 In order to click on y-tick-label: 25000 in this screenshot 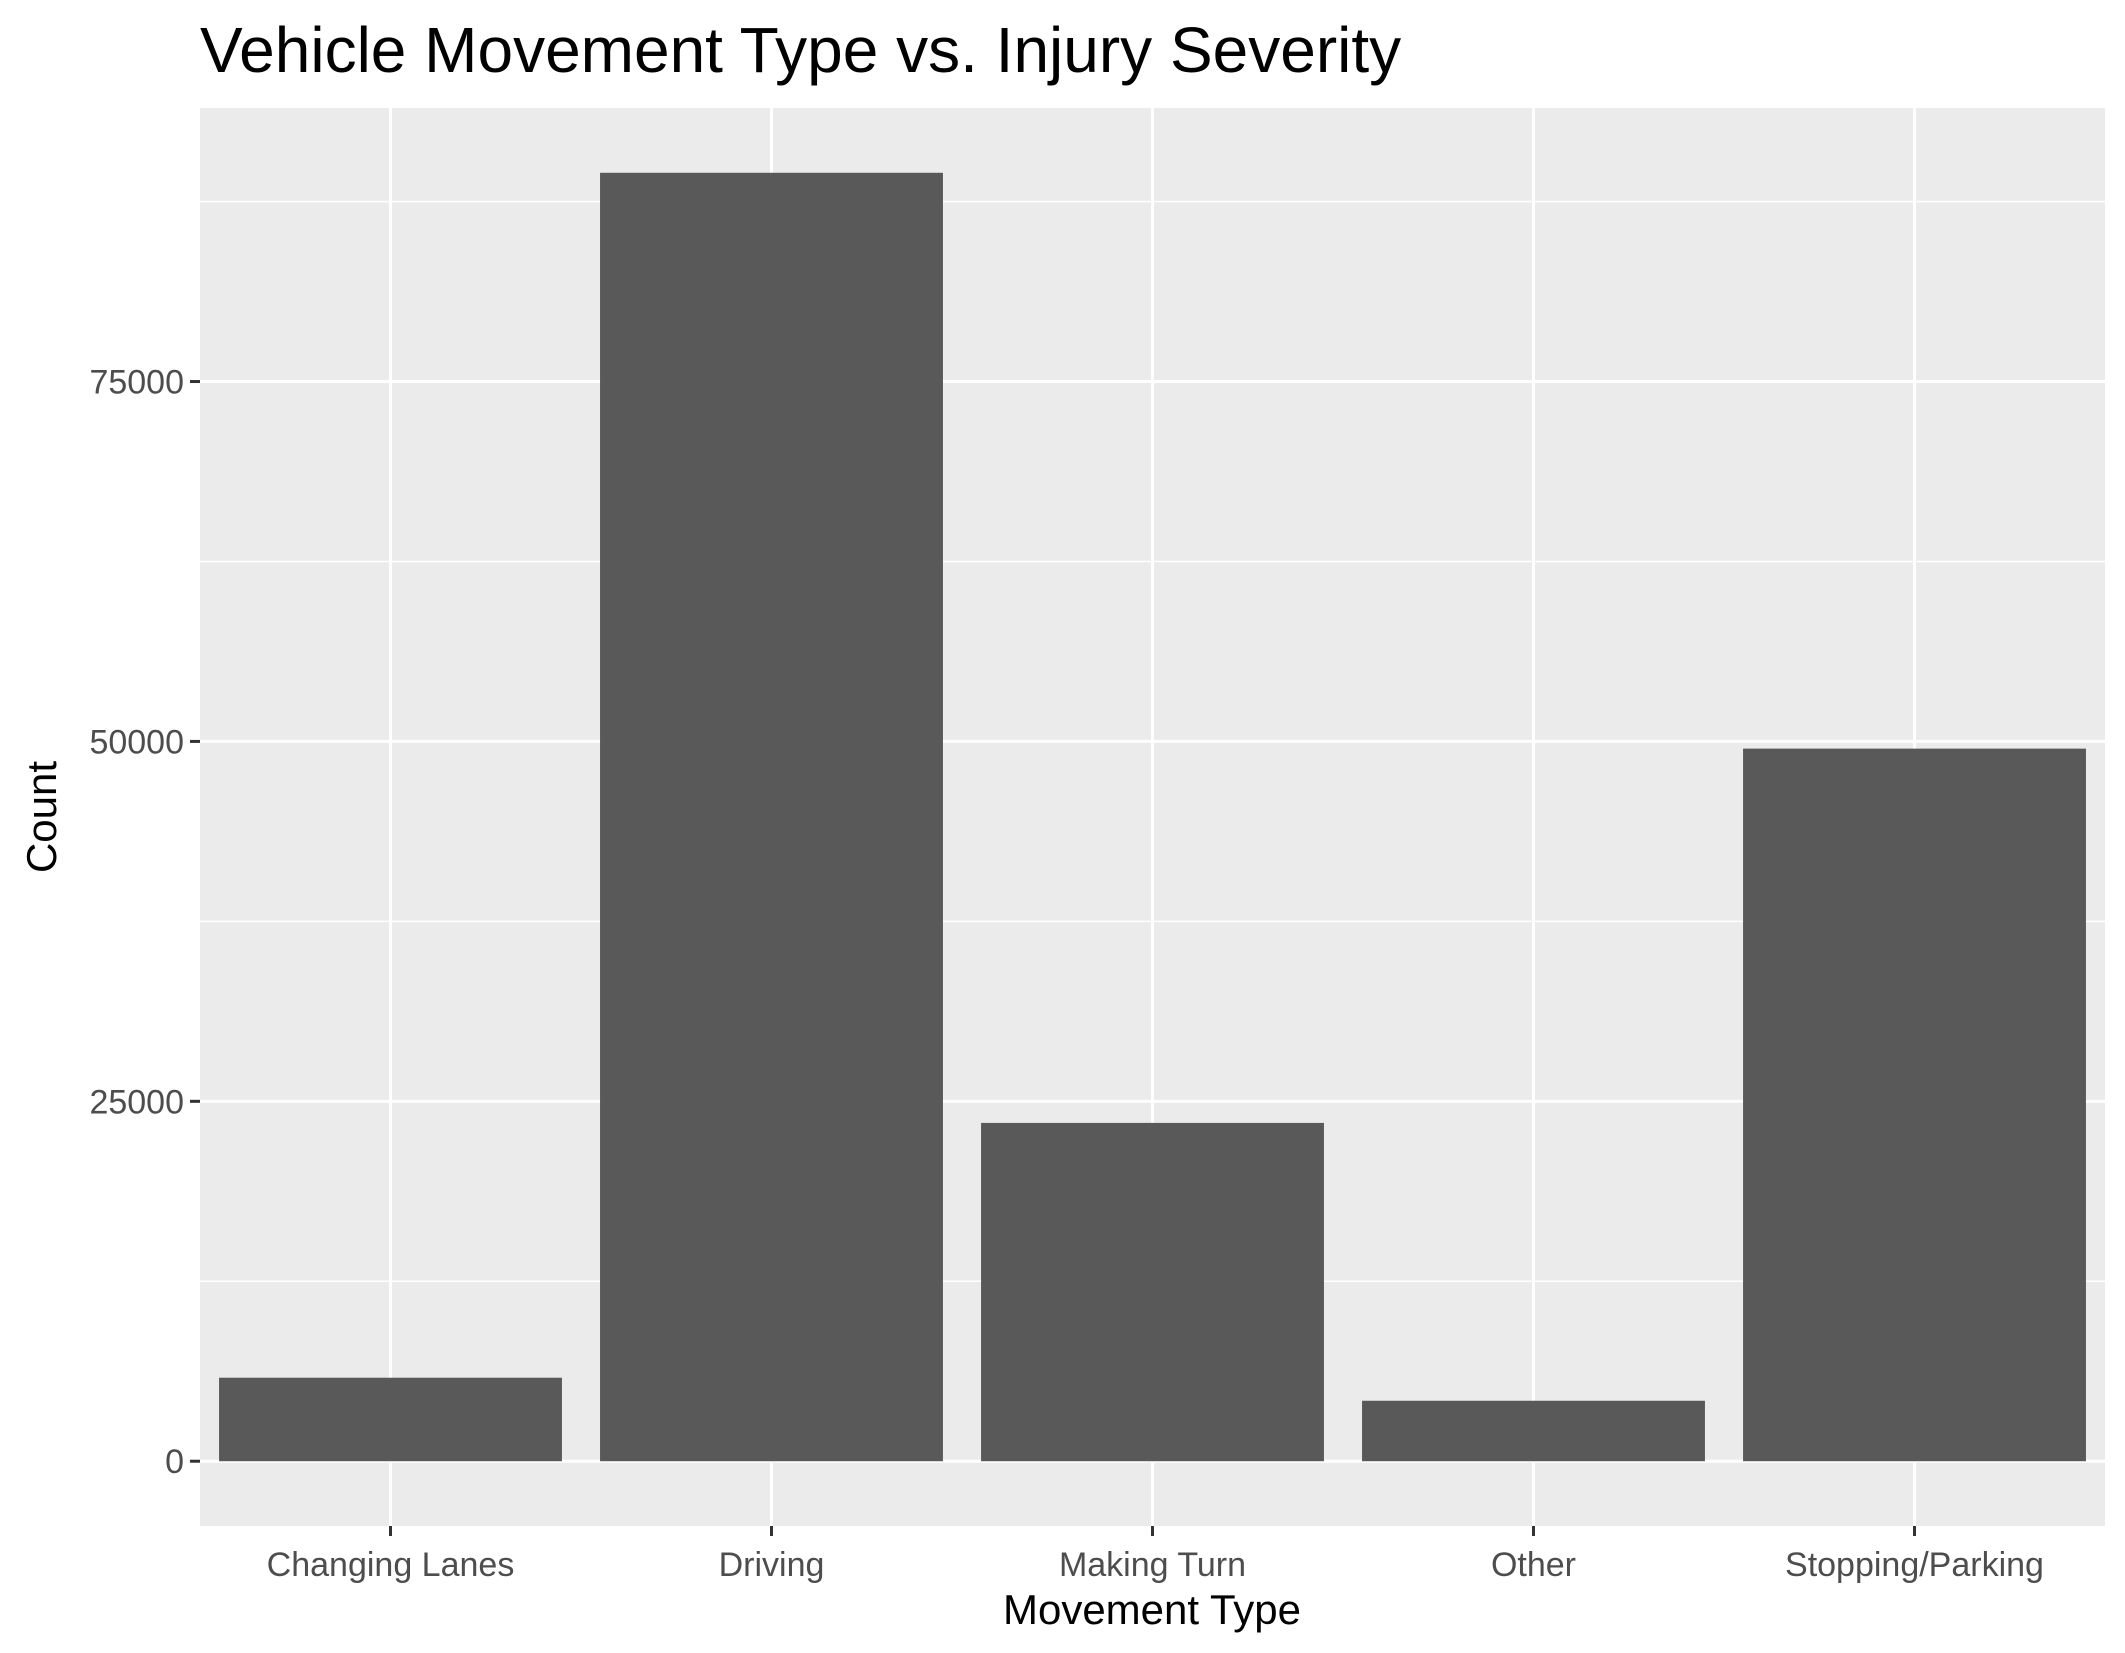, I will do `click(136, 1102)`.